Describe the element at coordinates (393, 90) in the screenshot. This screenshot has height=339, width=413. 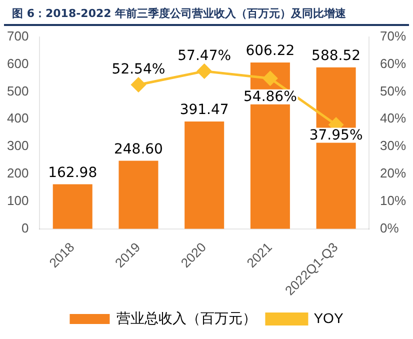
I see `y2-tick-label: 50%` at that location.